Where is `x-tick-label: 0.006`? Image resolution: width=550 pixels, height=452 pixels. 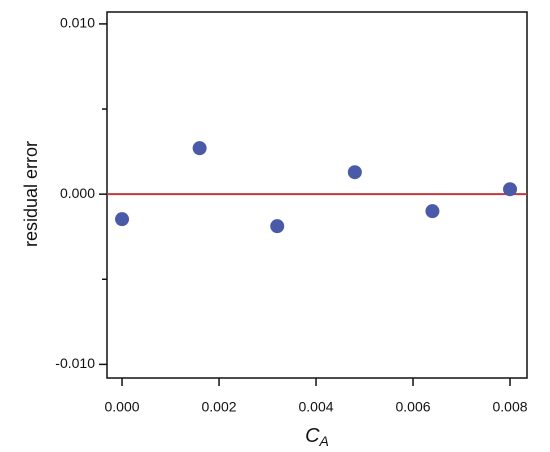 x-tick-label: 0.006 is located at coordinates (413, 407).